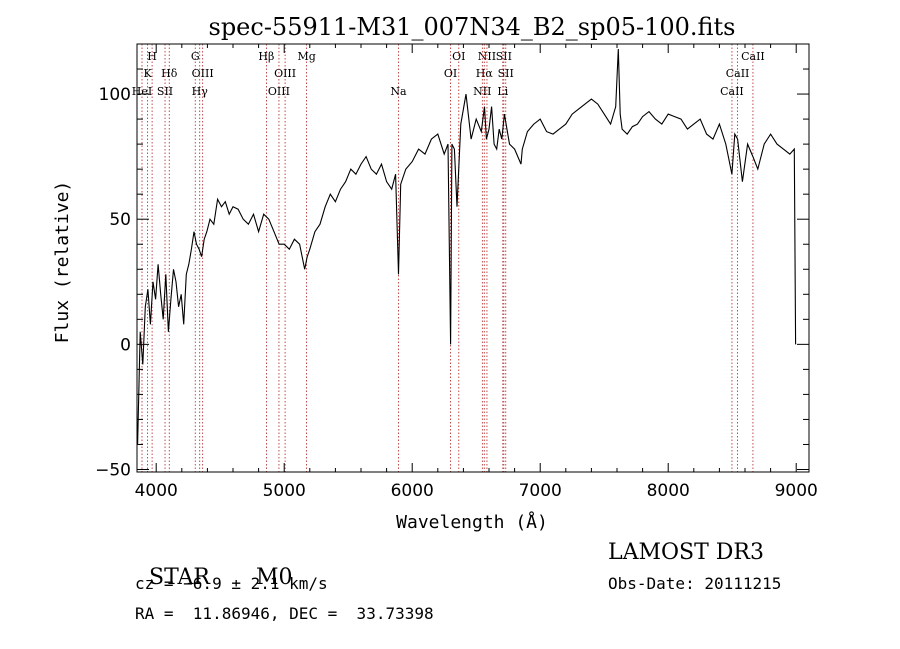  Describe the element at coordinates (115, 95) in the screenshot. I see `y-tick-label: 100` at that location.